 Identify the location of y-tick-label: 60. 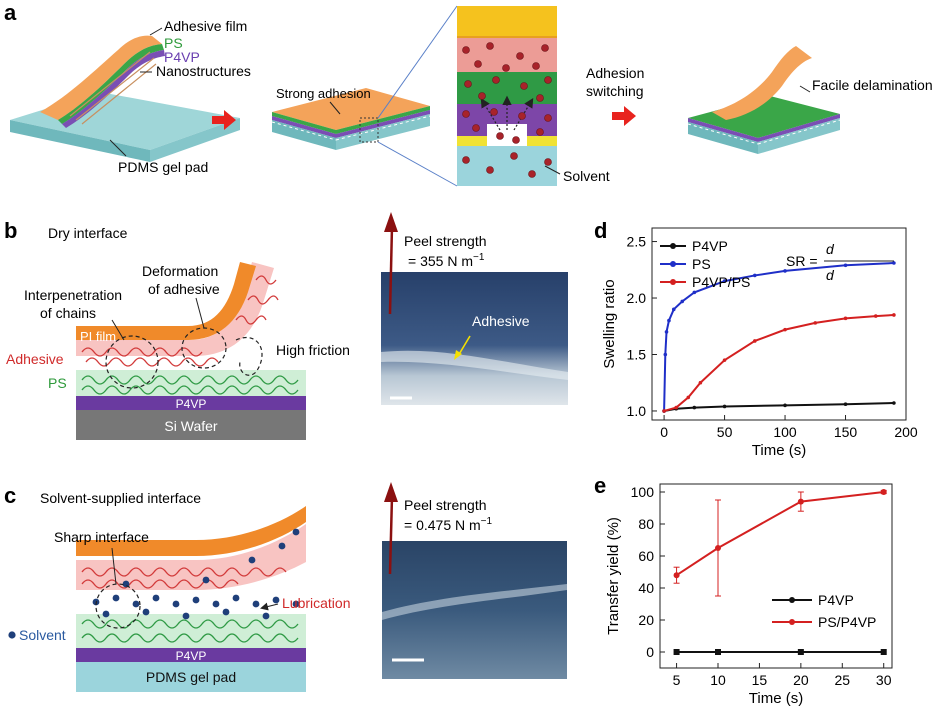
(646, 556).